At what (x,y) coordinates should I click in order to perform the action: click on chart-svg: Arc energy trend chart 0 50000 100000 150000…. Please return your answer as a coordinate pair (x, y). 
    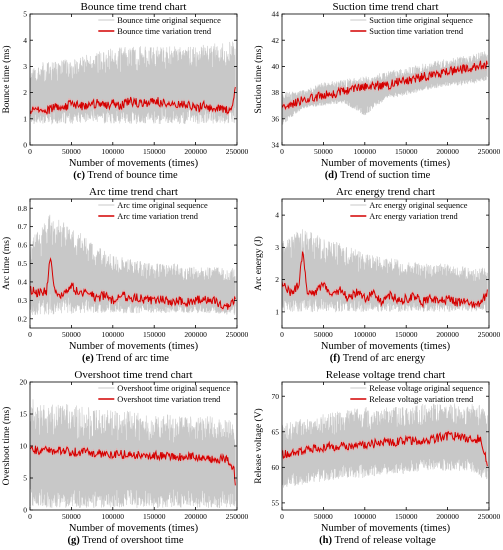
    Looking at the image, I should click on (377, 269).